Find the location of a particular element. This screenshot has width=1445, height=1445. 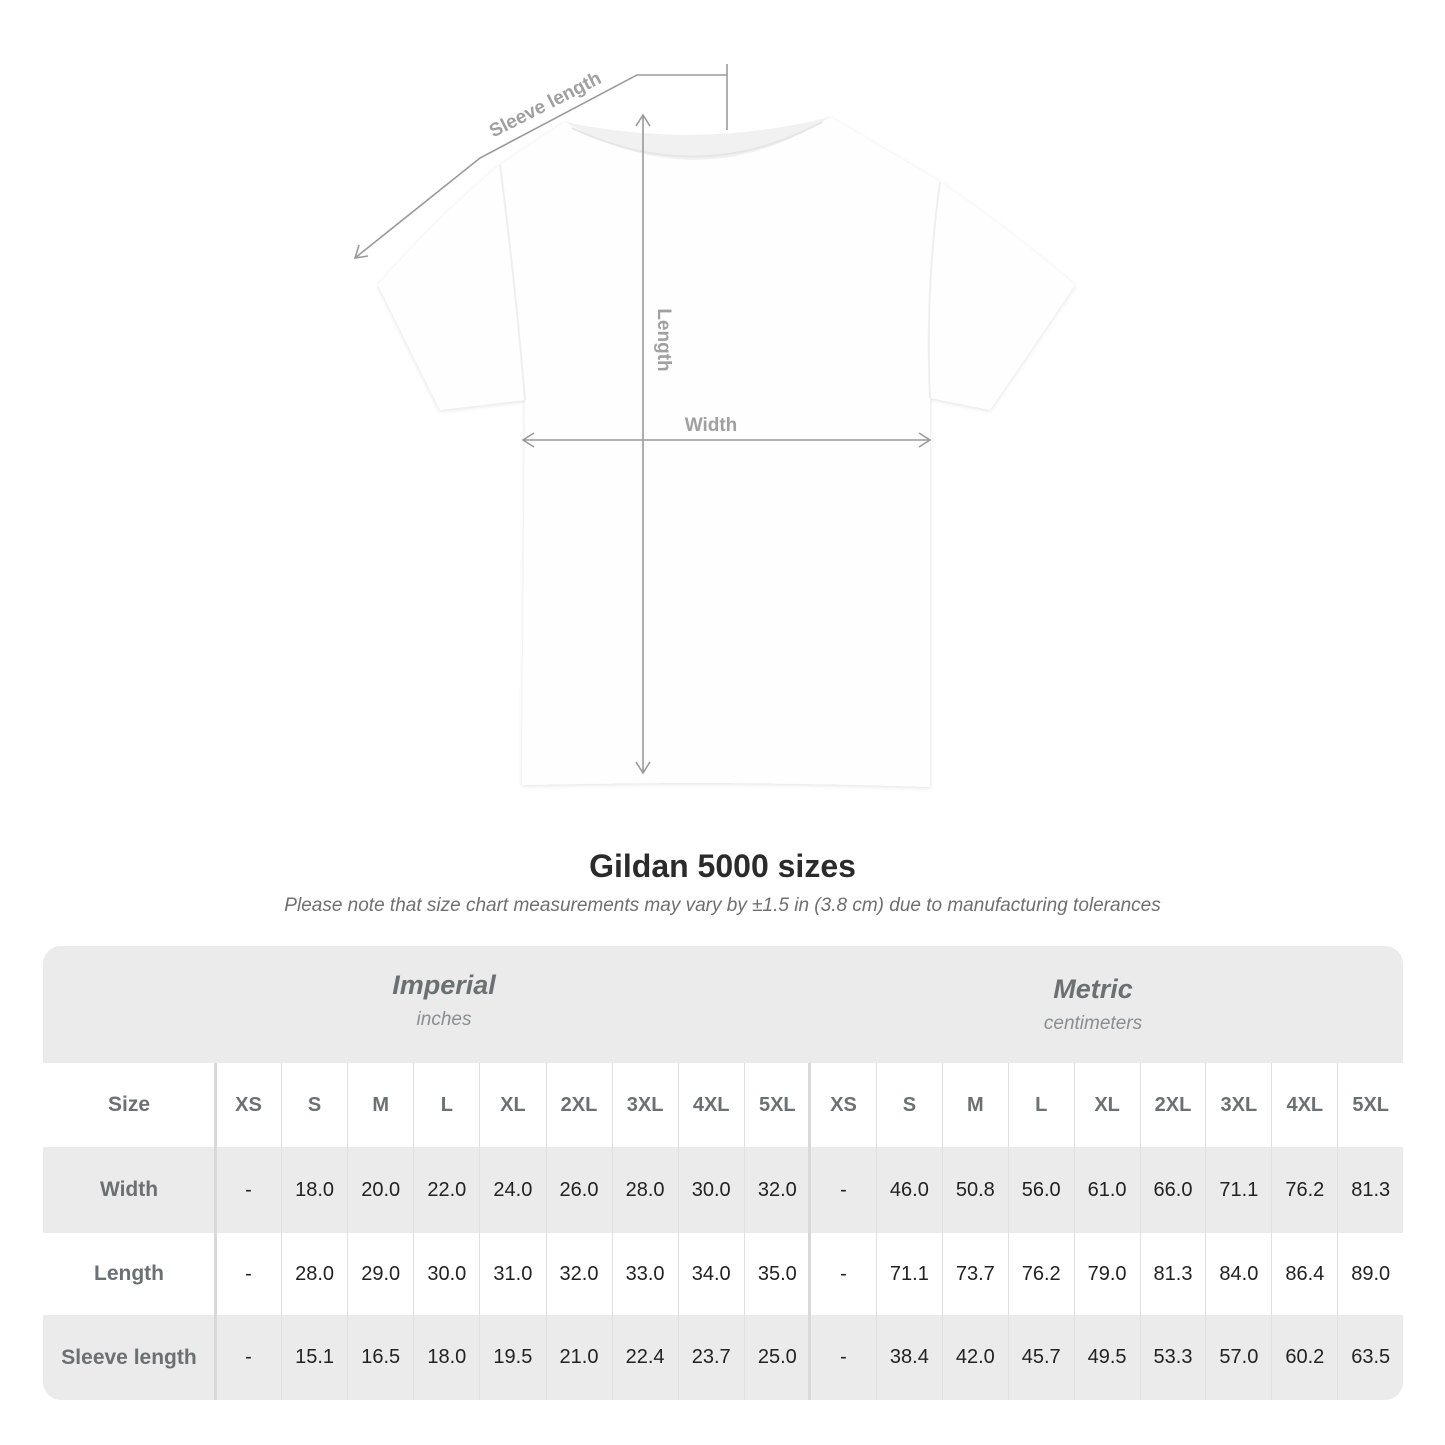

imperial-title: Imperial is located at coordinates (444, 985).